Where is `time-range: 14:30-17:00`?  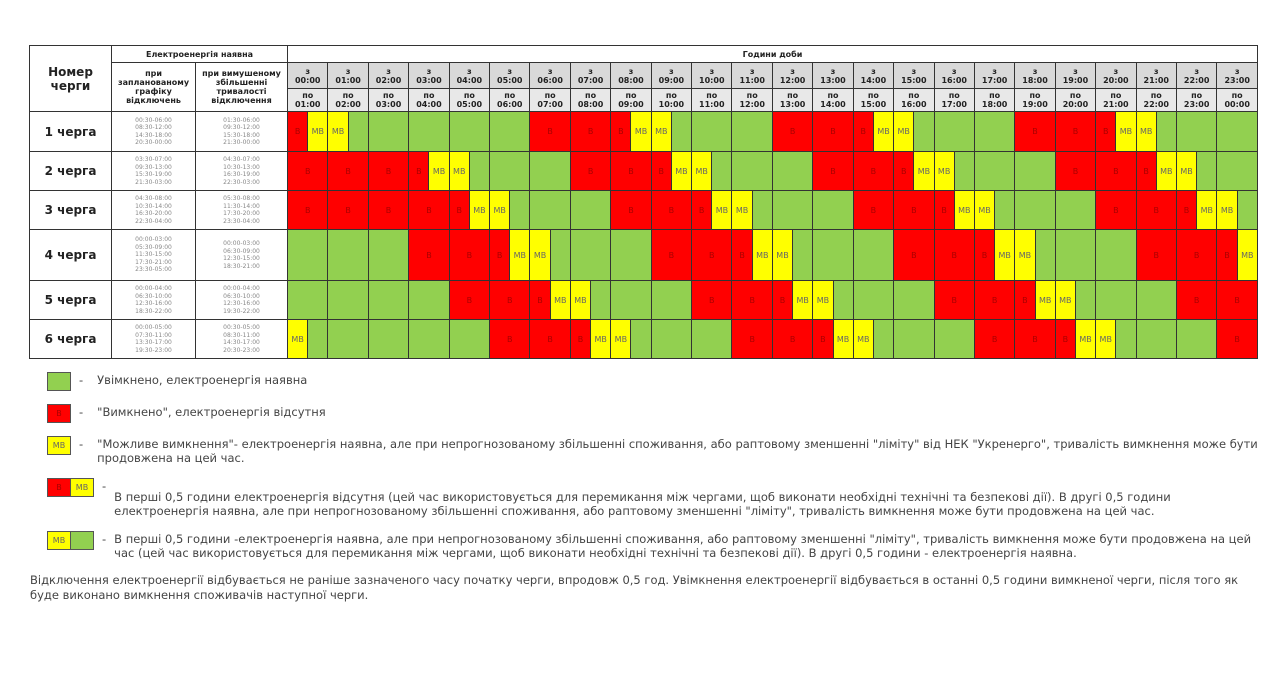
time-range: 14:30-17:00 is located at coordinates (241, 342).